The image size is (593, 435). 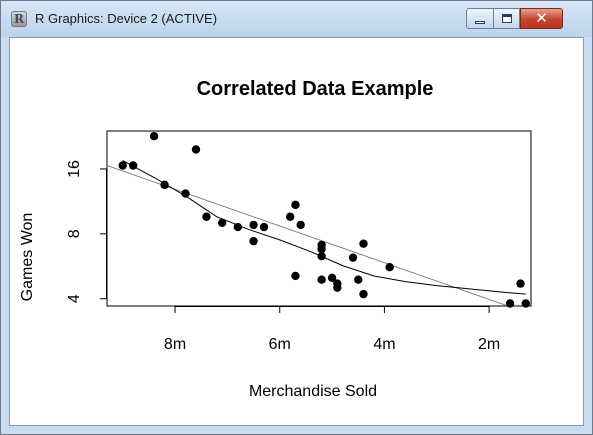 What do you see at coordinates (175, 344) in the screenshot?
I see `x-tick-label: 8m` at bounding box center [175, 344].